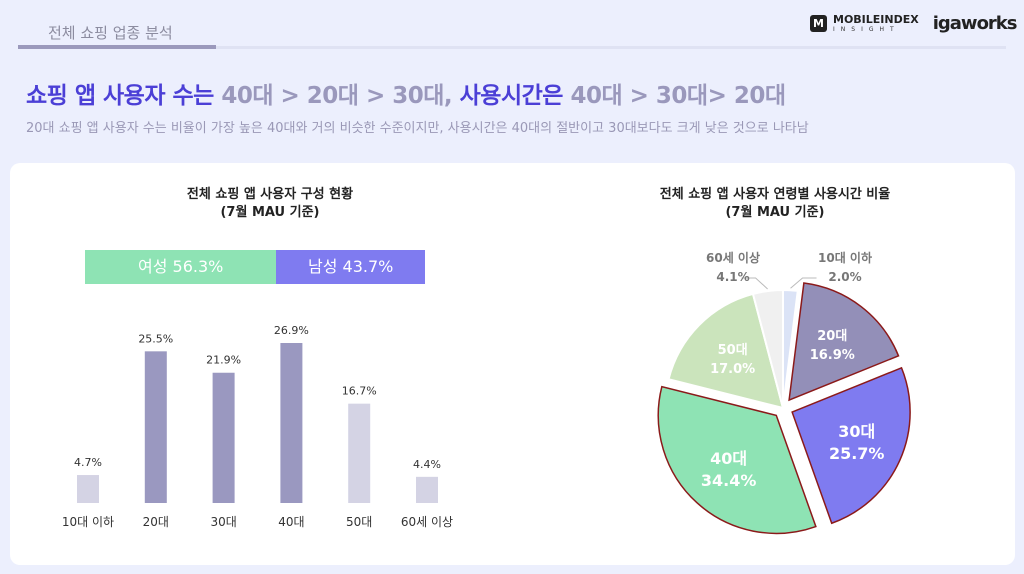 This screenshot has height=574, width=1024. Describe the element at coordinates (291, 522) in the screenshot. I see `x-tick-label: 40대` at that location.